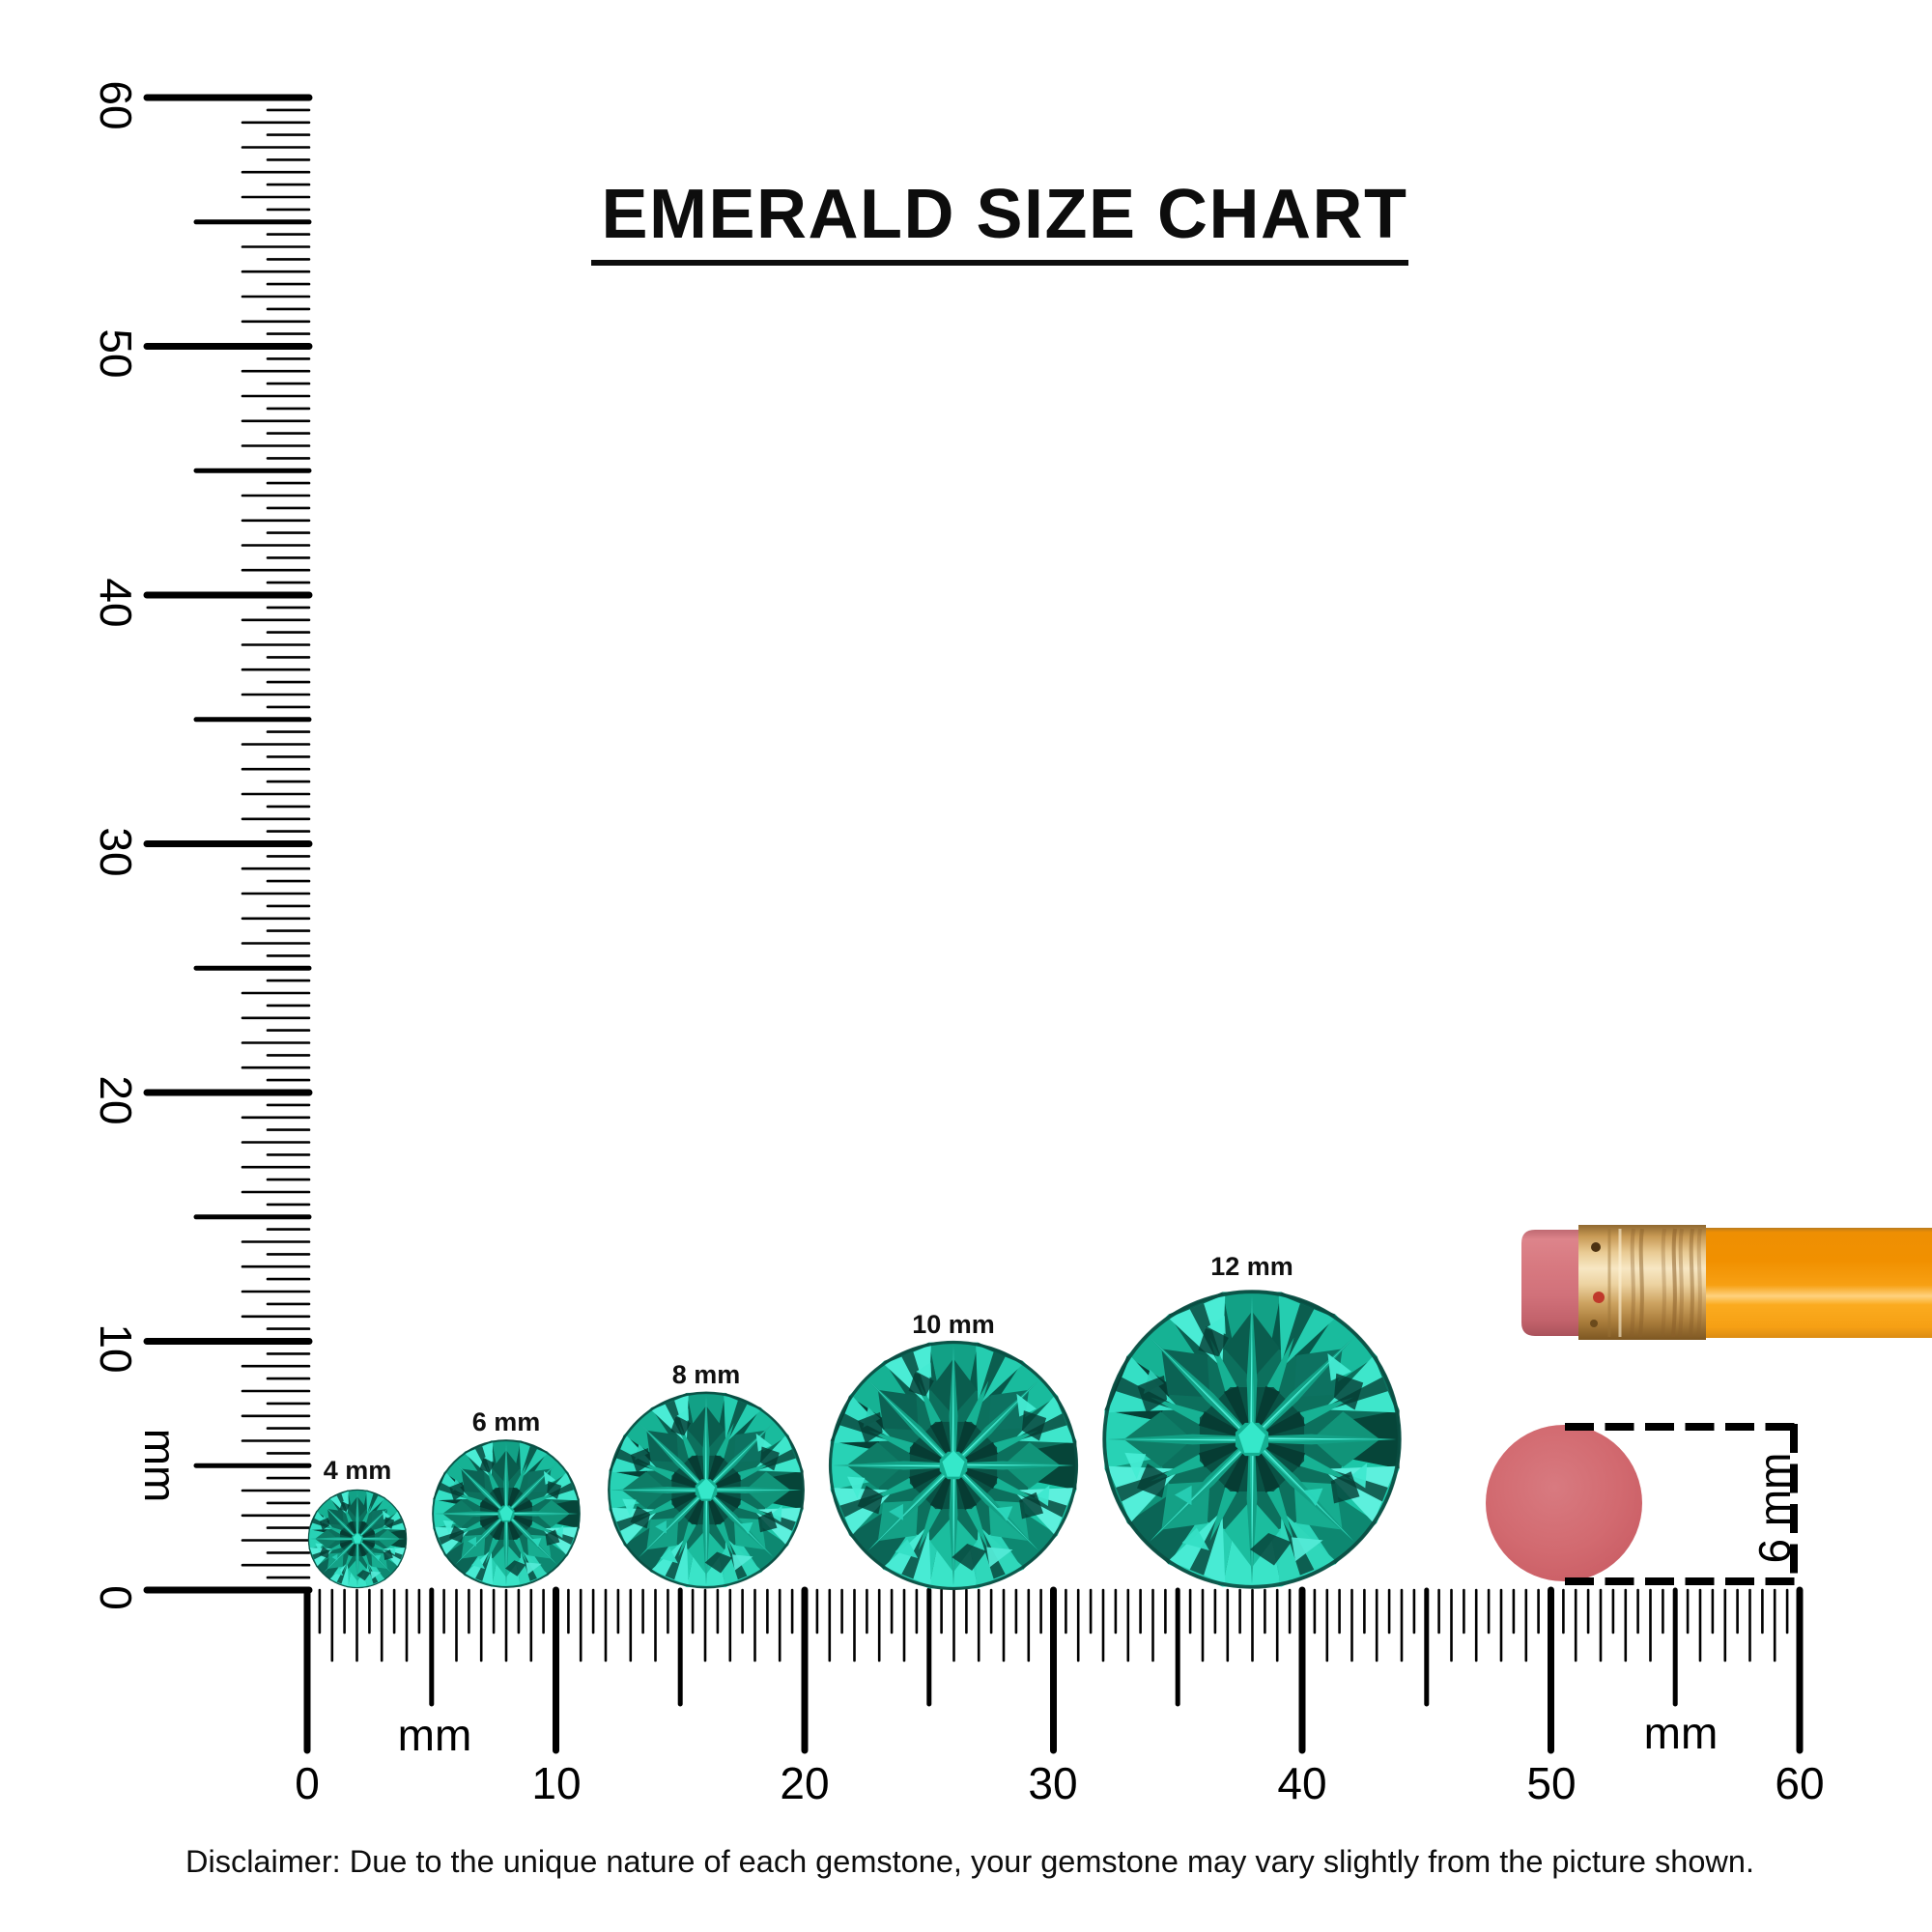 The image size is (1932, 1932). Describe the element at coordinates (1005, 214) in the screenshot. I see `svg-text: EMERALD SIZE CHART` at that location.